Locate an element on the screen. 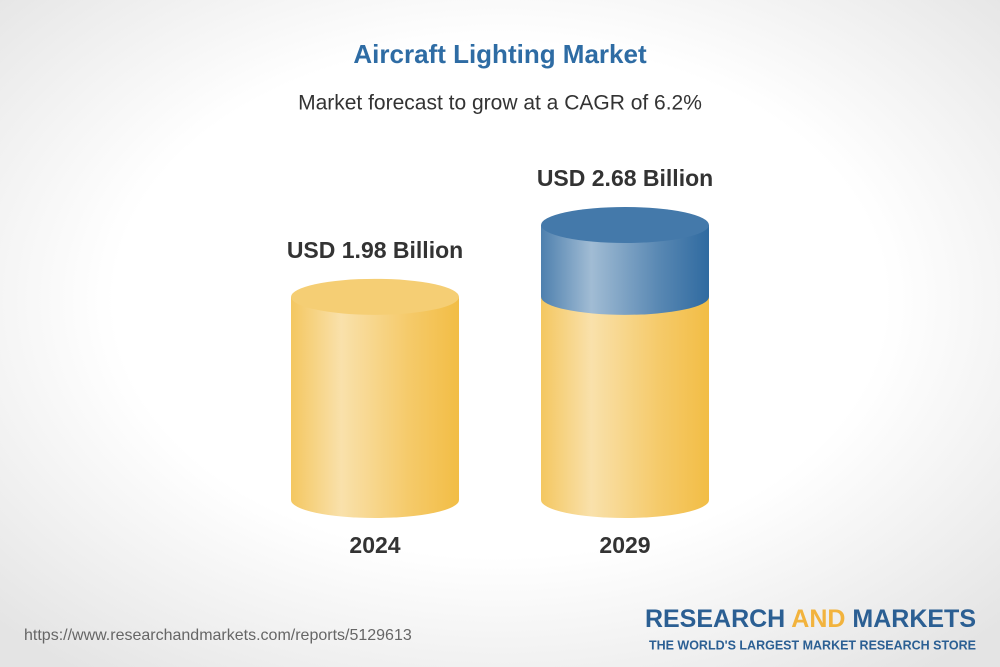 This screenshot has height=667, width=1000. logo-word: RESEARCH is located at coordinates (715, 619).